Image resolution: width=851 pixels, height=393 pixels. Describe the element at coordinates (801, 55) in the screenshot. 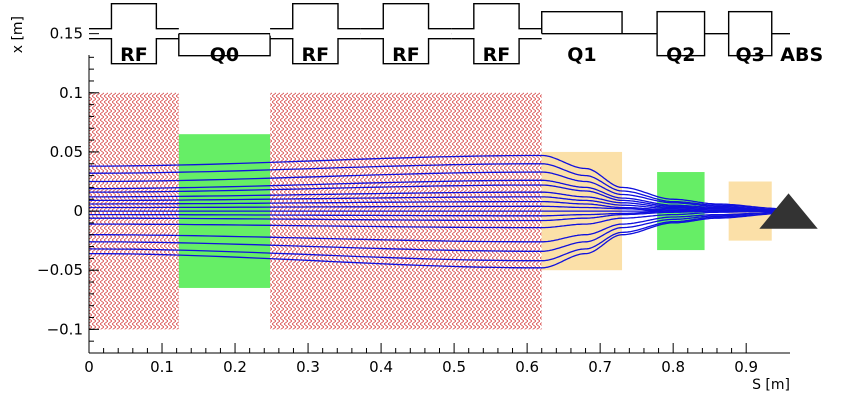

I see `element-label-abs-8: ABS` at that location.